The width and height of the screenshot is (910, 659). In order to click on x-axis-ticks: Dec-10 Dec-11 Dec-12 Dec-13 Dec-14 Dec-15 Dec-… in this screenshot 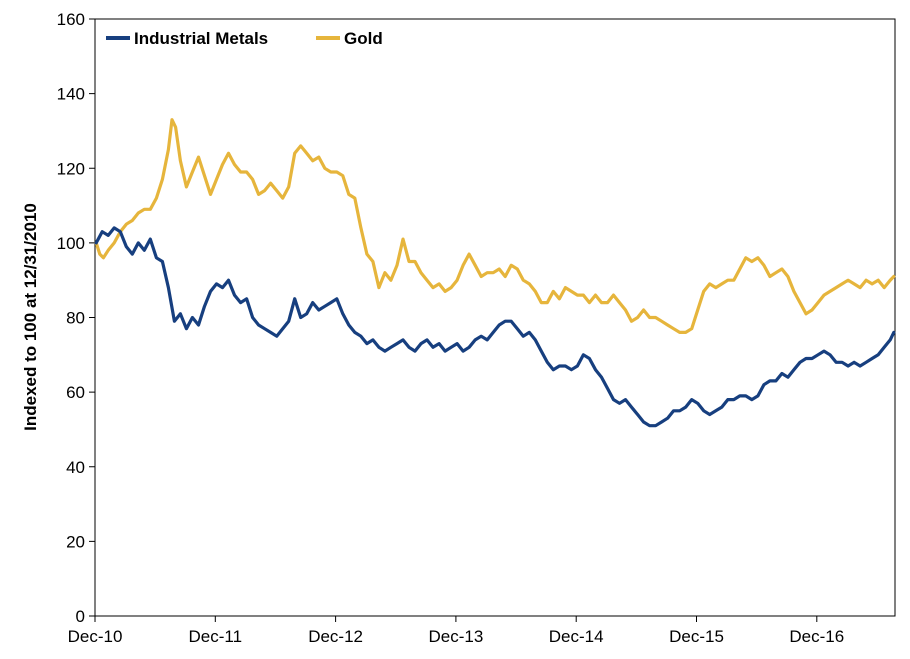, I will do `click(456, 631)`.